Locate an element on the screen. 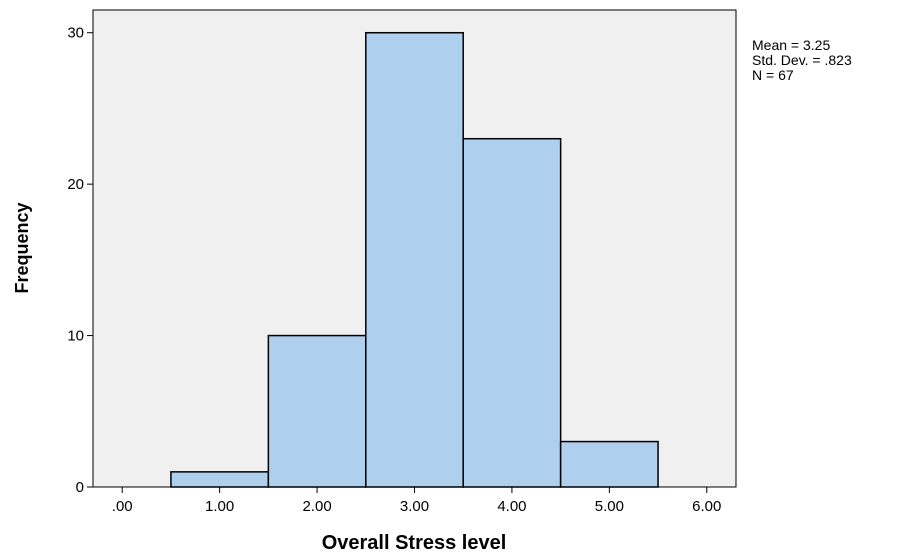 This screenshot has height=552, width=913. x-axis-title: Overall Stress level is located at coordinates (414, 542).